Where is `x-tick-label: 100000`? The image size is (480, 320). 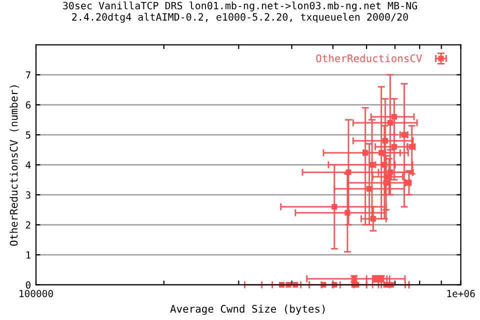 x-tick-label: 100000 is located at coordinates (36, 294).